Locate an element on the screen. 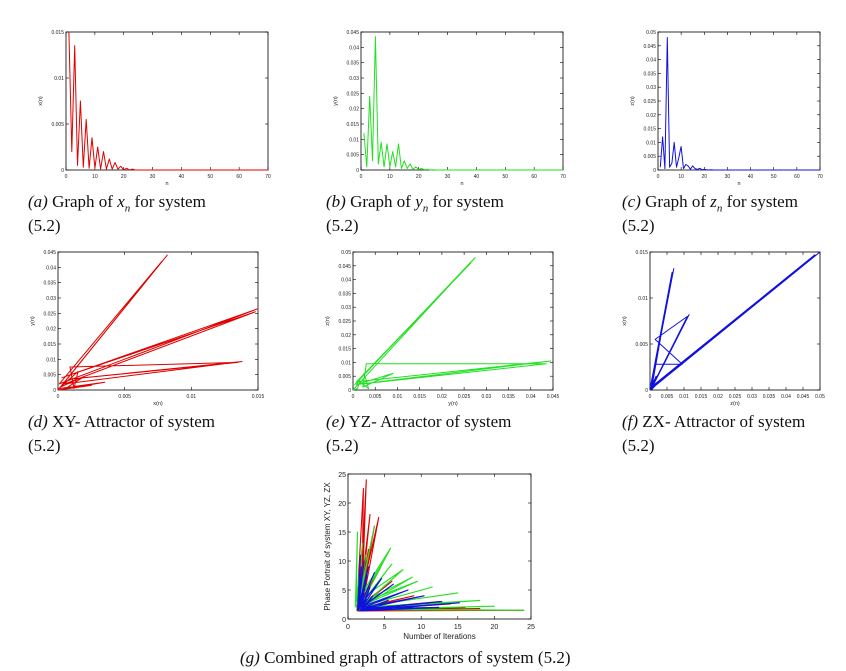  x-tick-label: 0.015 is located at coordinates (419, 397).